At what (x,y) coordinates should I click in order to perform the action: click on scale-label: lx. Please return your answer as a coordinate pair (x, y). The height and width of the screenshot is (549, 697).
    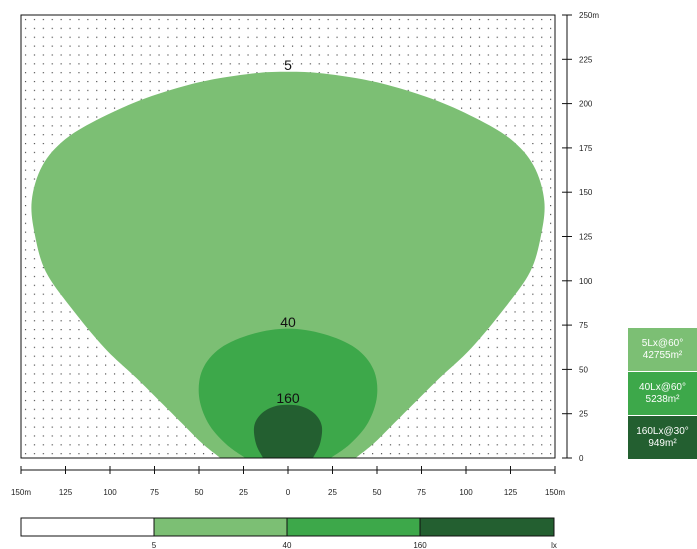
    Looking at the image, I should click on (554, 545).